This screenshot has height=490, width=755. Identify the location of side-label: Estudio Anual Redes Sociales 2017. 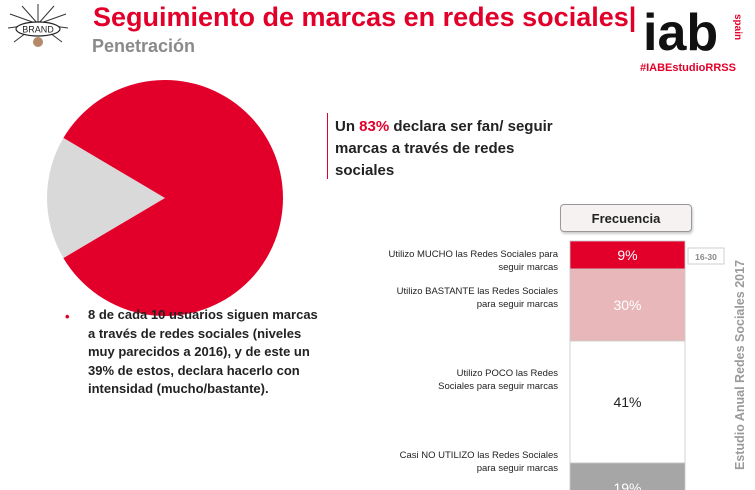
(740, 365).